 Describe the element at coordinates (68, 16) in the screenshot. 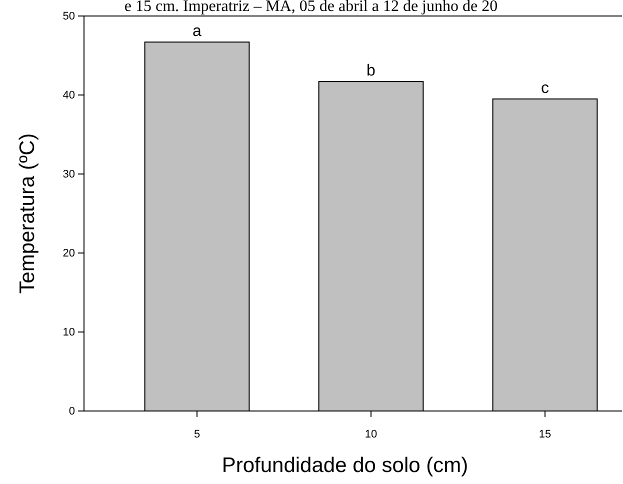

I see `y-tick-label: 50` at that location.